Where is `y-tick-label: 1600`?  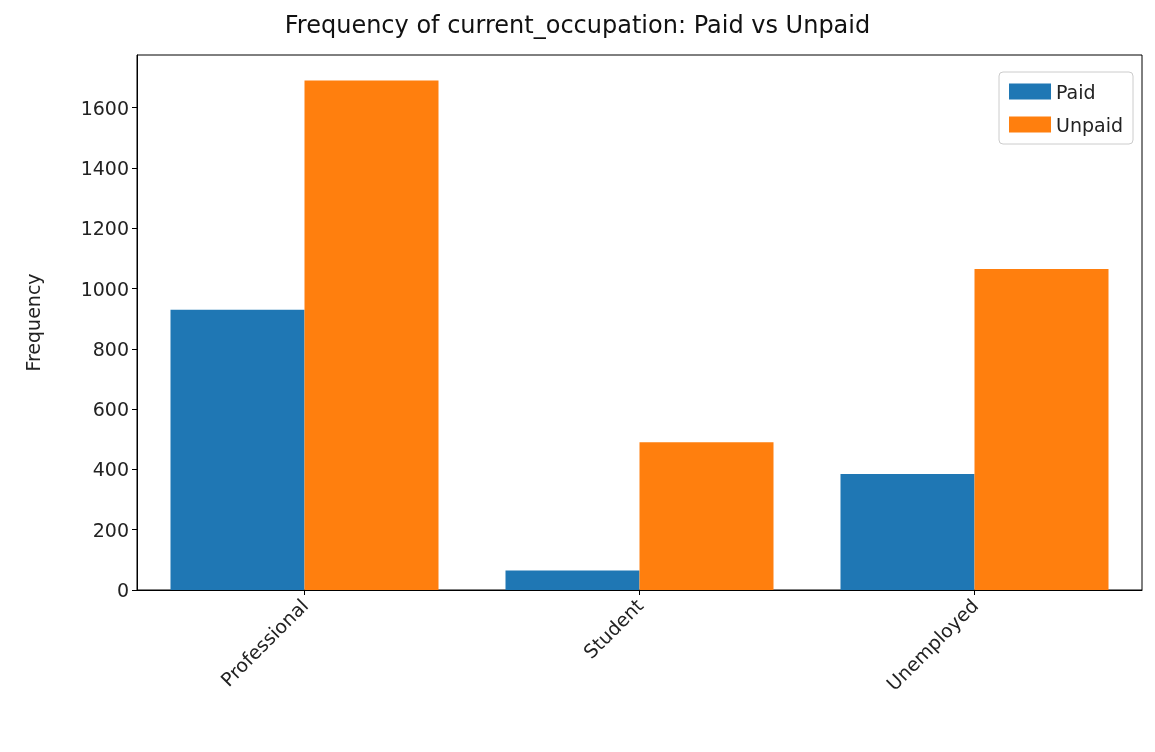 y-tick-label: 1600 is located at coordinates (104, 107).